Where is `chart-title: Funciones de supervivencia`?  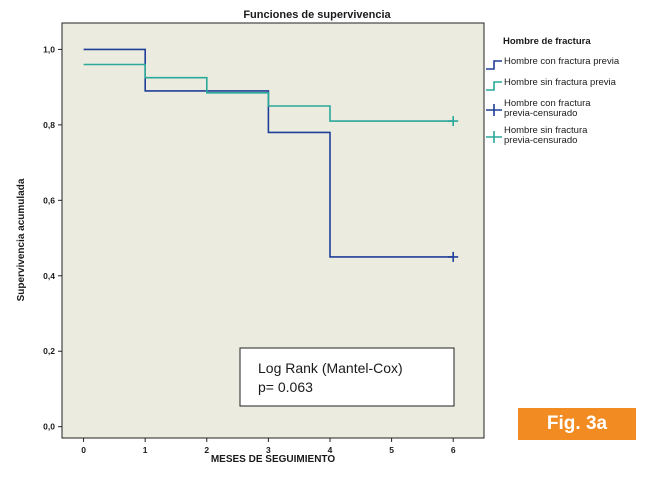
chart-title: Funciones de supervivencia is located at coordinates (317, 15).